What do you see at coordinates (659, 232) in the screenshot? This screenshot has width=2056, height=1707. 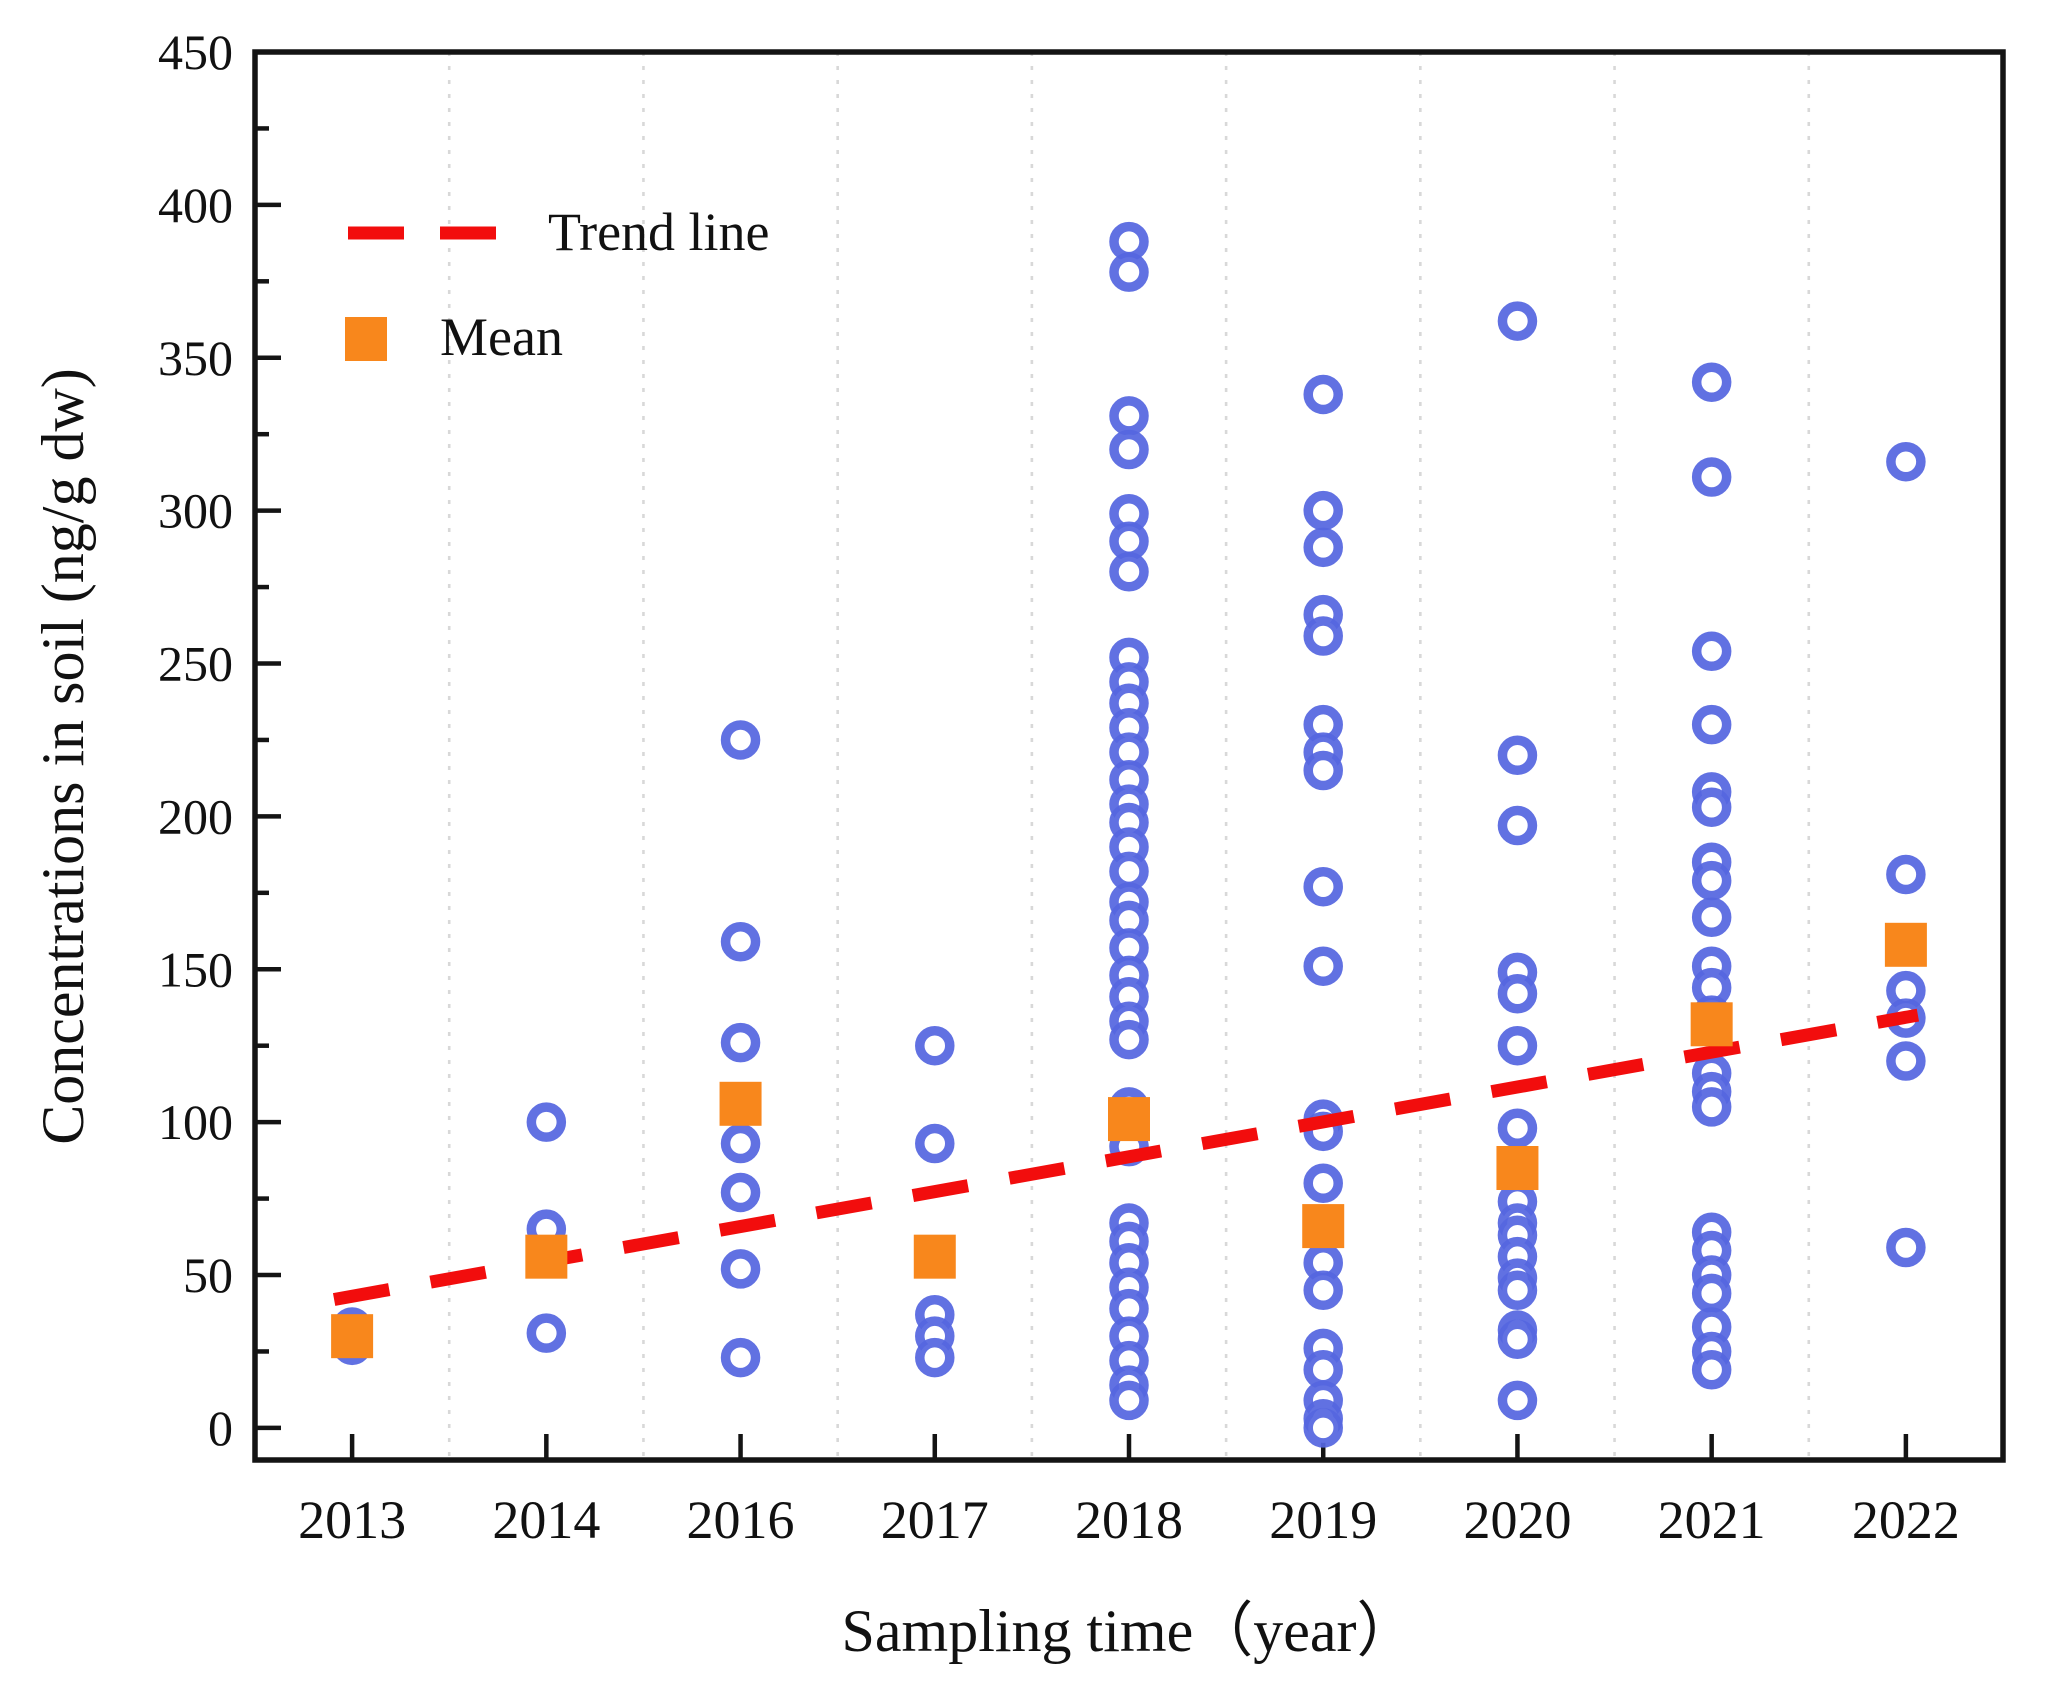 I see `legend-trend-line-label: Trend line` at bounding box center [659, 232].